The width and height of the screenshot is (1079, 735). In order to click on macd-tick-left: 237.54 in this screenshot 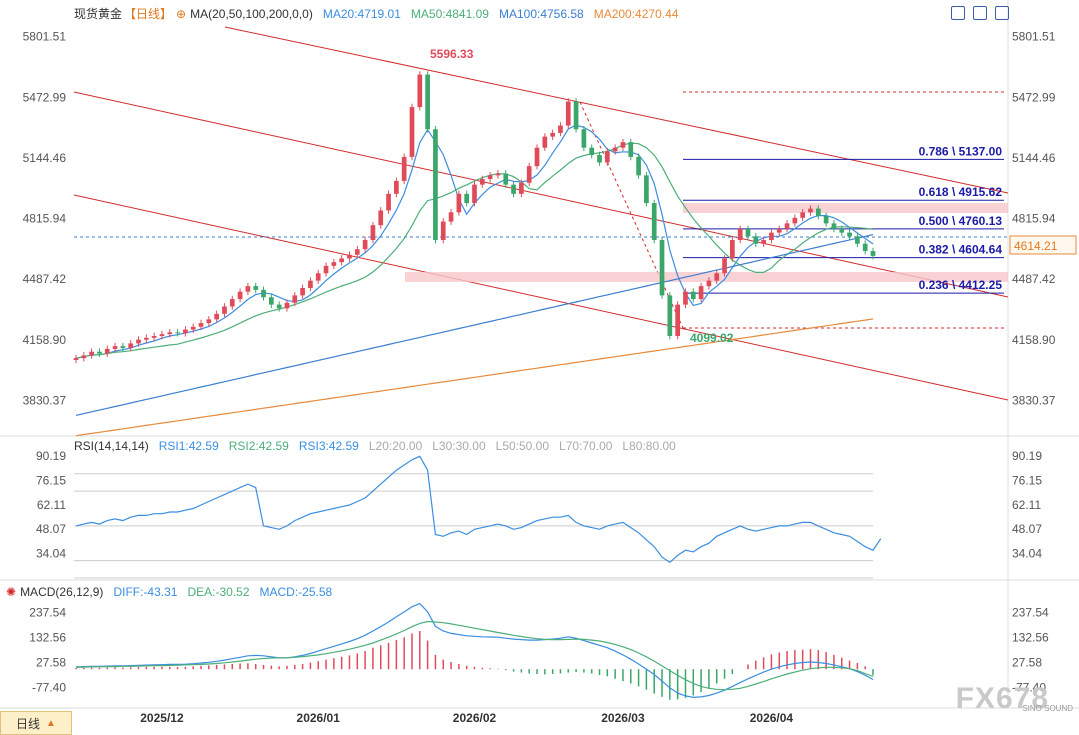, I will do `click(47, 613)`.